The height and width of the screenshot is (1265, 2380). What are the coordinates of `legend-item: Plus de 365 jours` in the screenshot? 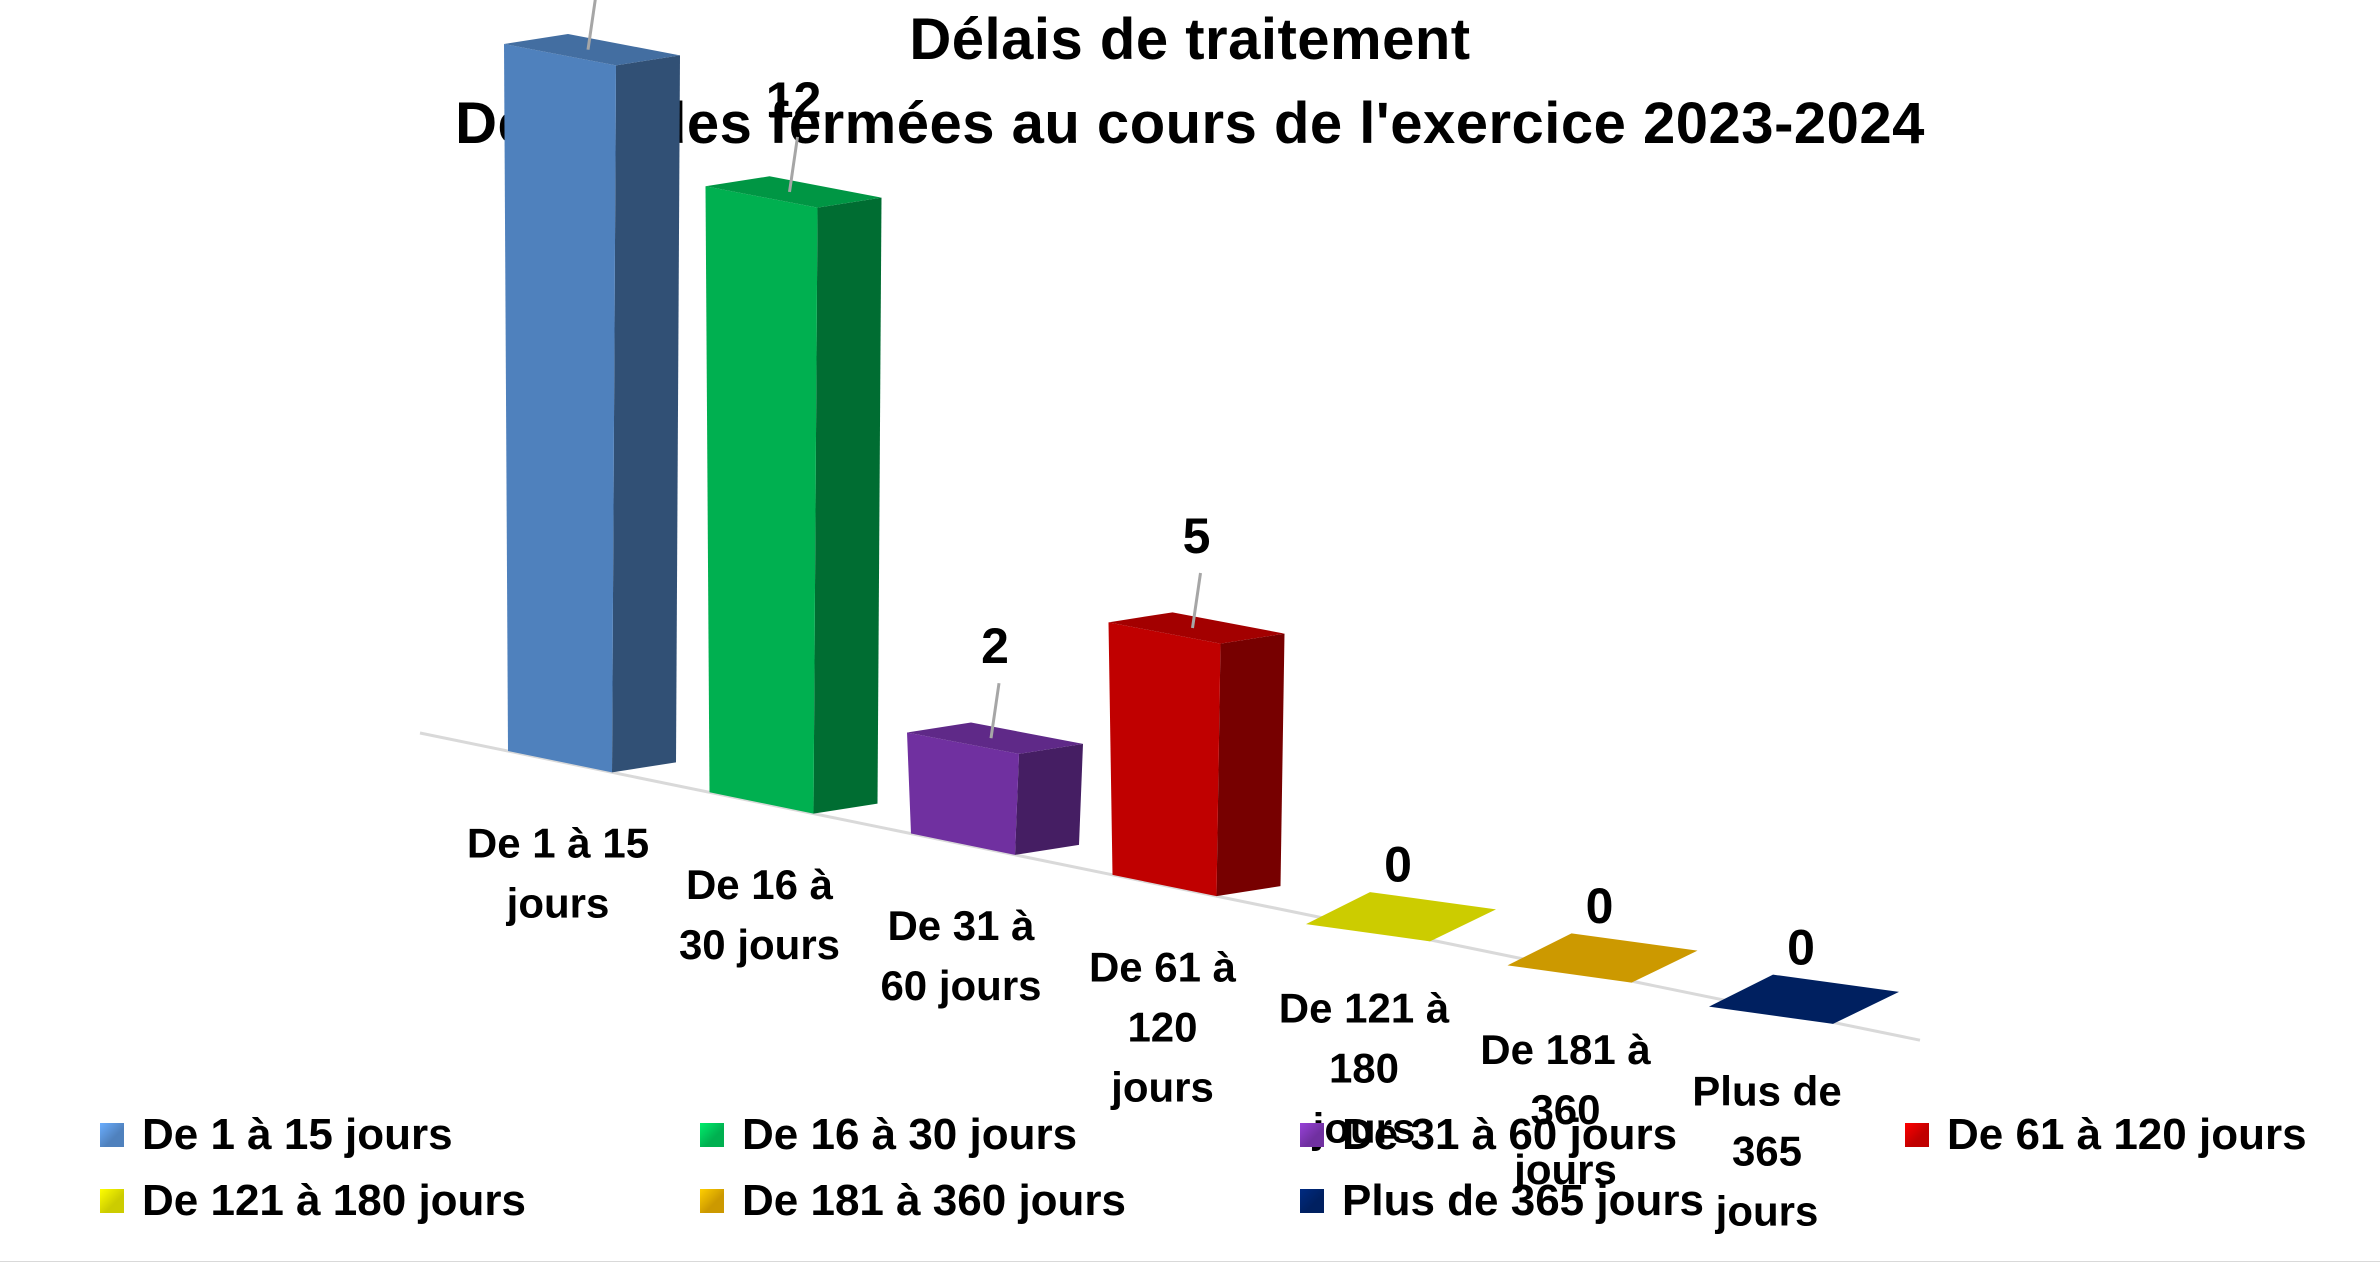 It's located at (1502, 1201).